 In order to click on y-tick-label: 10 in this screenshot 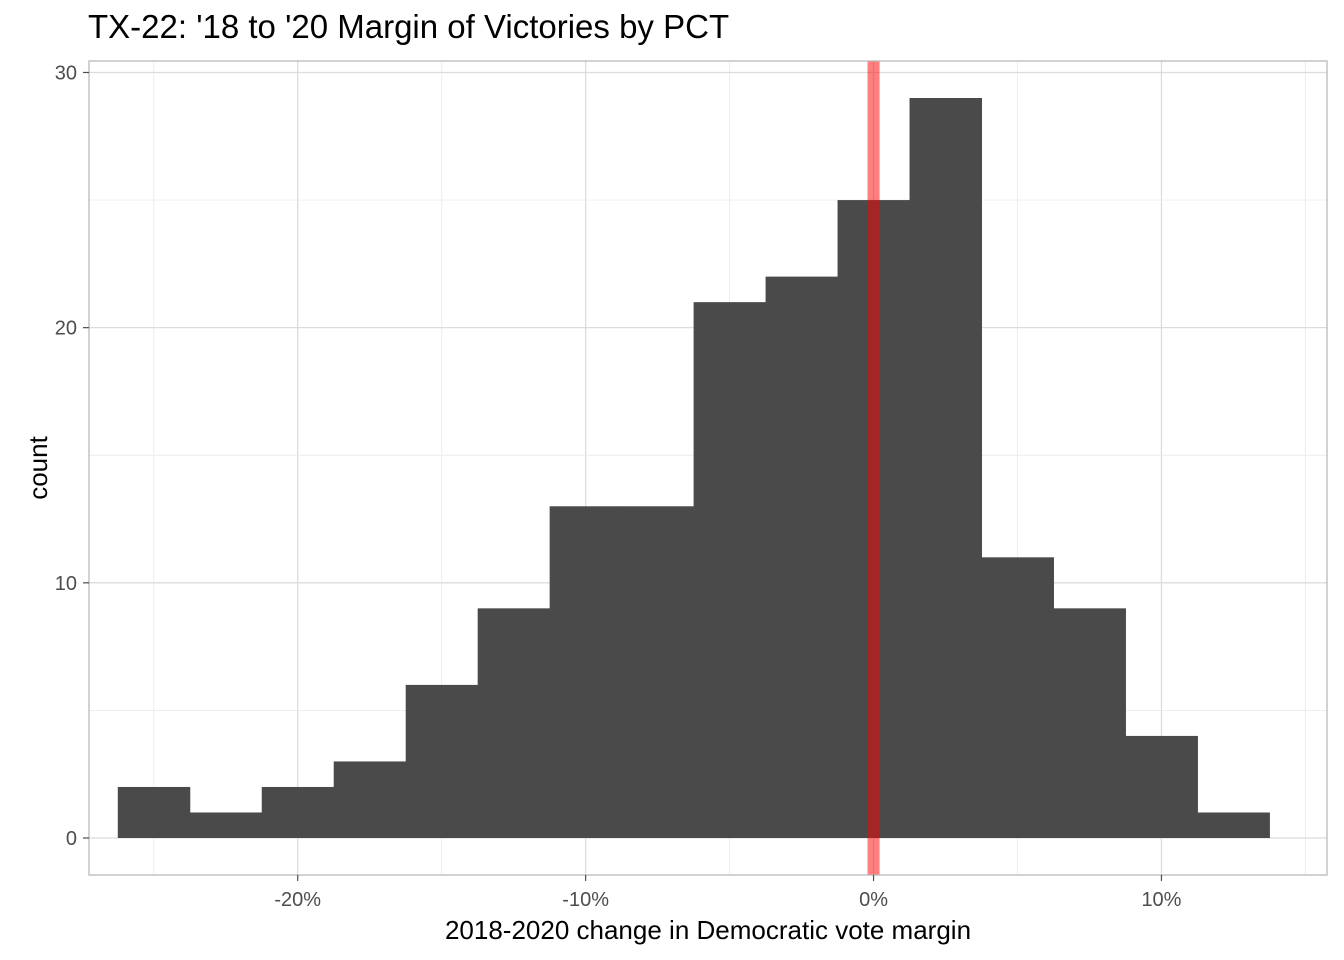, I will do `click(66, 584)`.